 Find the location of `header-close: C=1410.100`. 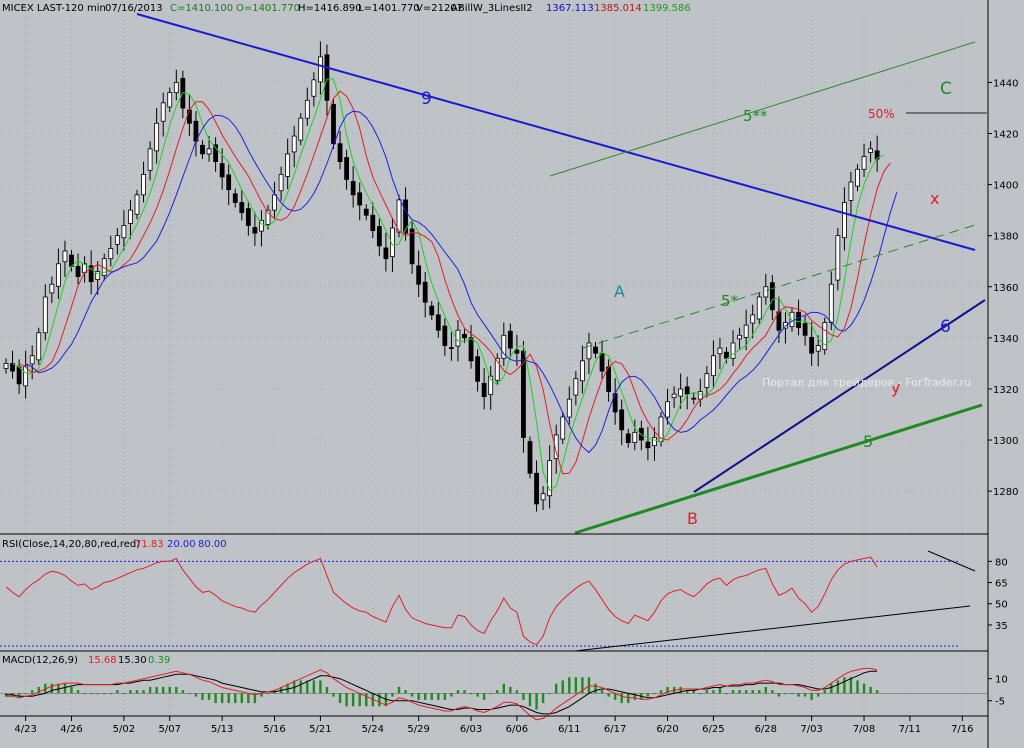

header-close: C=1410.100 is located at coordinates (201, 8).